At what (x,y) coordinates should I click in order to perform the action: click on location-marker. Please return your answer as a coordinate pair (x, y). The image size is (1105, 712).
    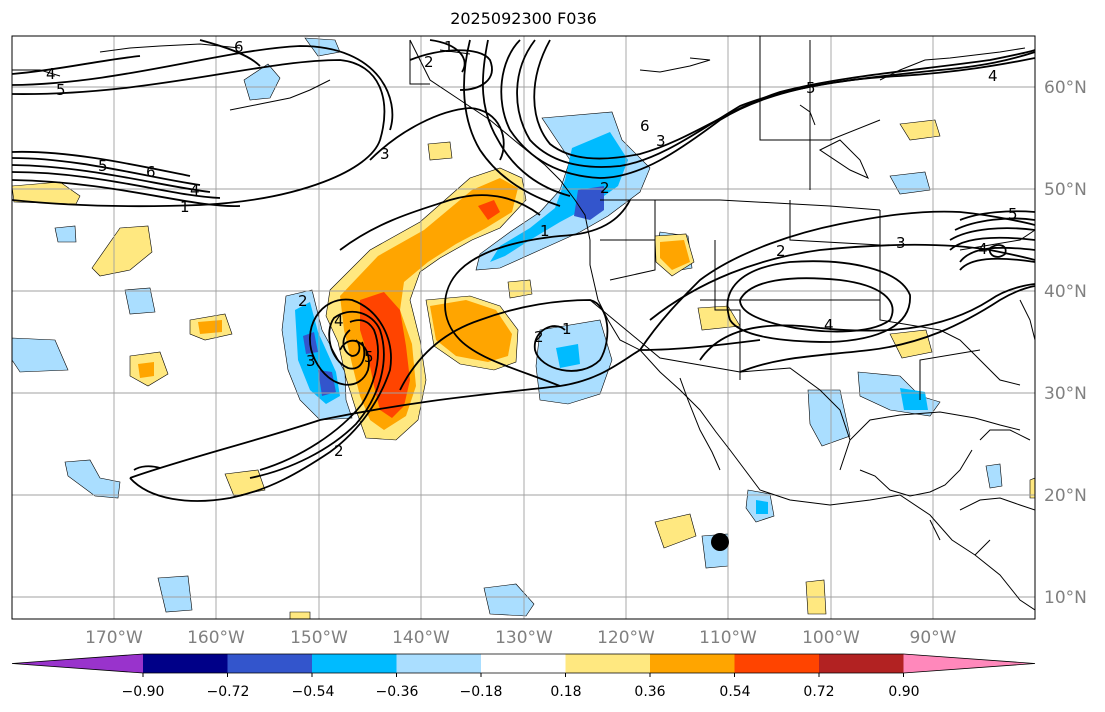
    Looking at the image, I should click on (720, 542).